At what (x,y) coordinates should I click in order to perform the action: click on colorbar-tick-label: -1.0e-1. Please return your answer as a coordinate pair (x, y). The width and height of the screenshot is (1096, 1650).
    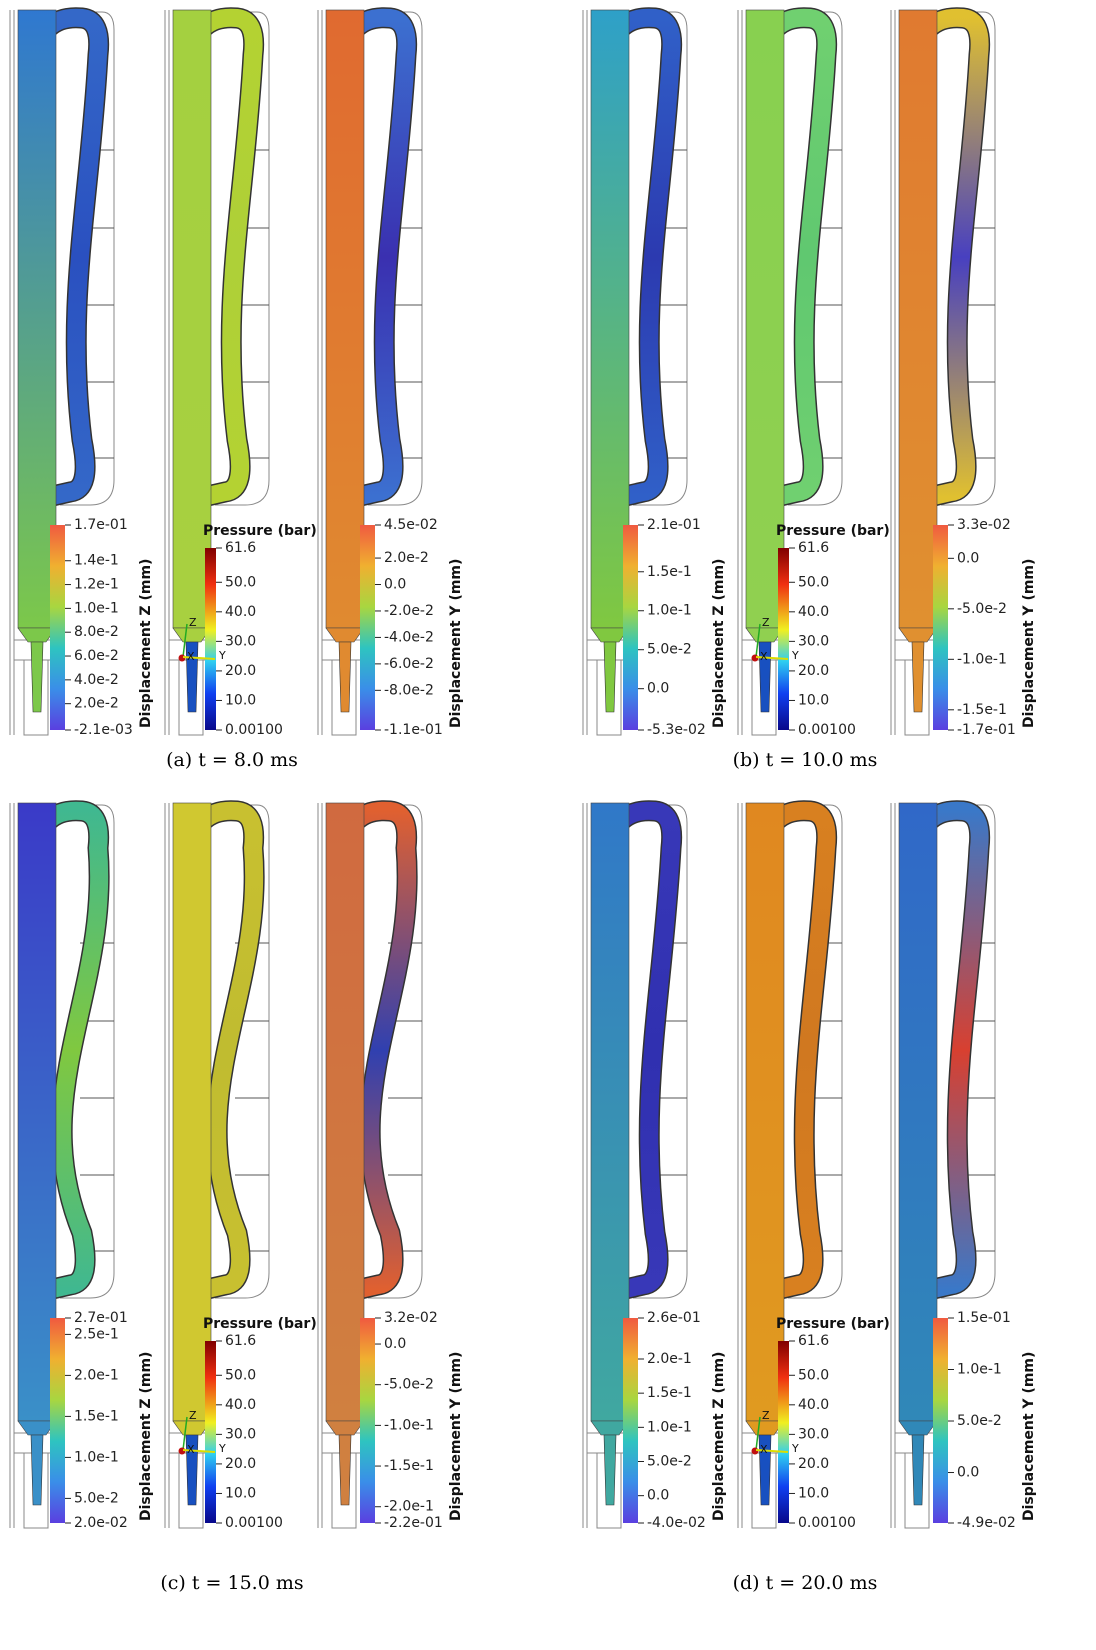
    Looking at the image, I should click on (409, 1425).